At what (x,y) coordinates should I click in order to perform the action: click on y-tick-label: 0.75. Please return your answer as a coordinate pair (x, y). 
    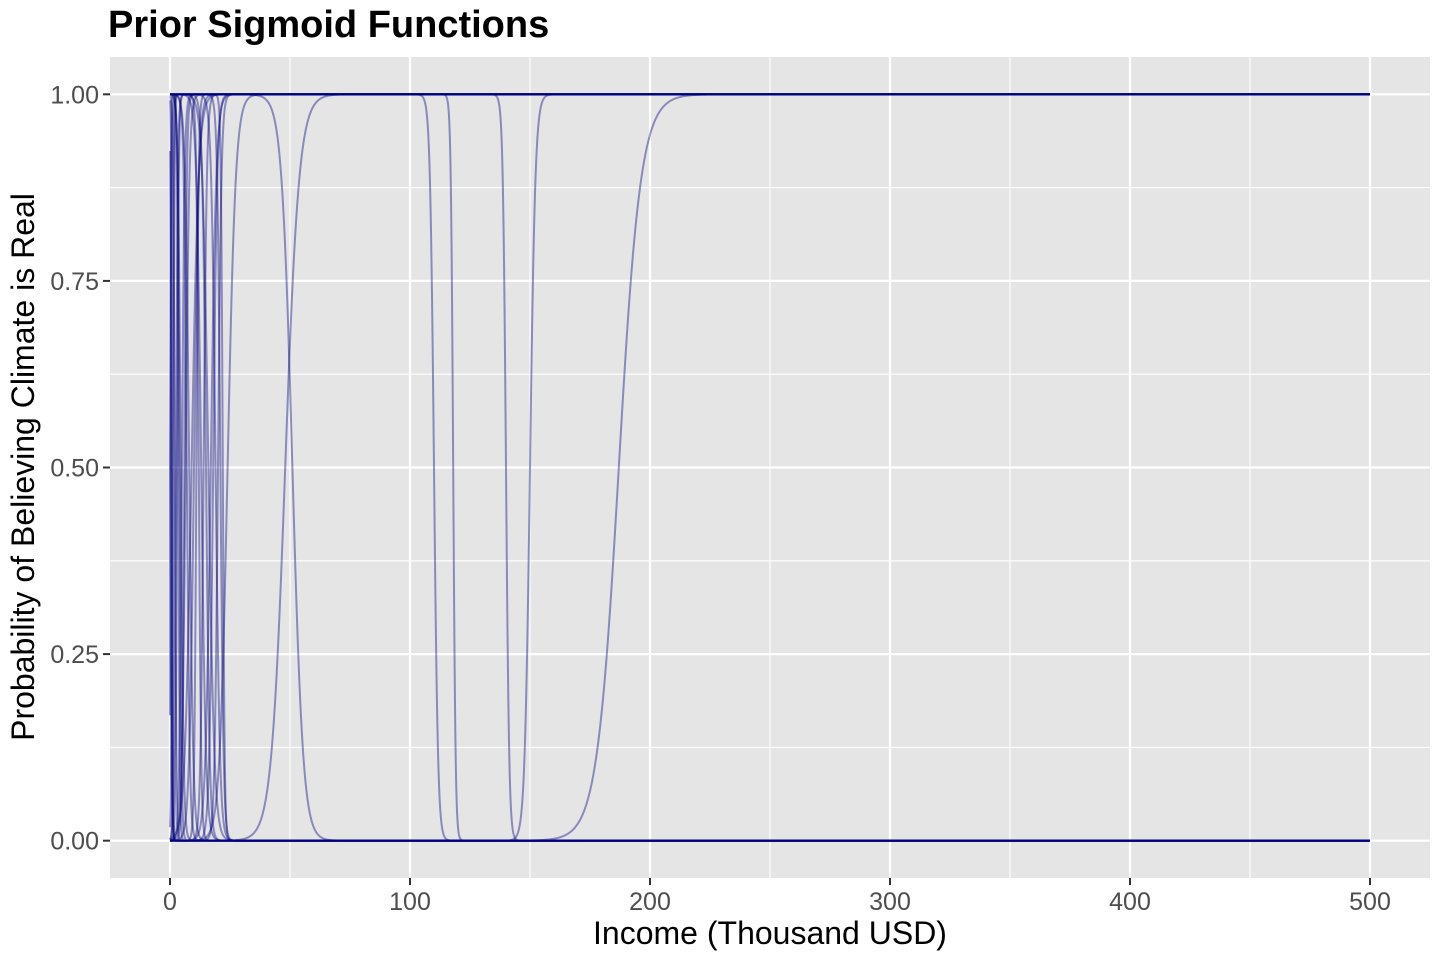
    Looking at the image, I should click on (74, 282).